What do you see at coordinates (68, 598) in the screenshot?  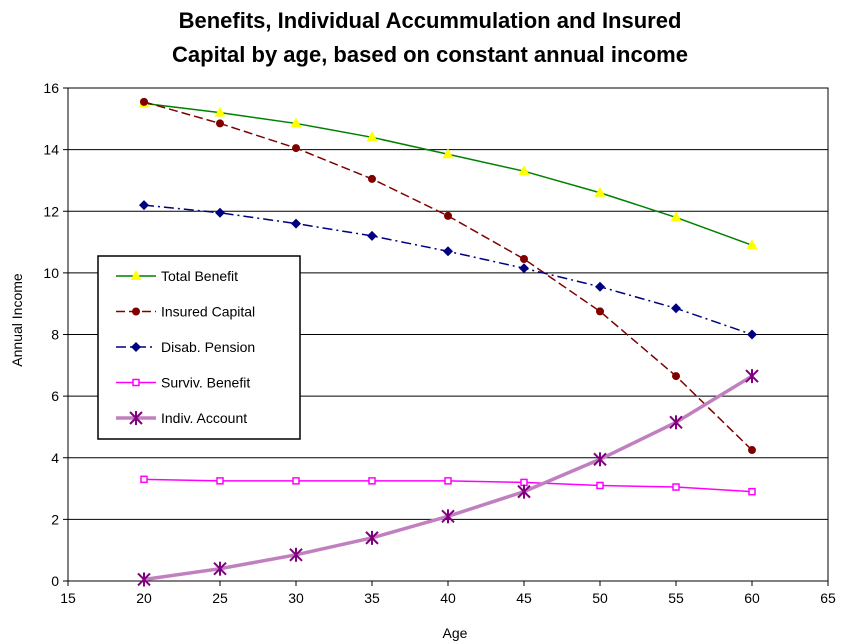 I see `x-tick-label: 15` at bounding box center [68, 598].